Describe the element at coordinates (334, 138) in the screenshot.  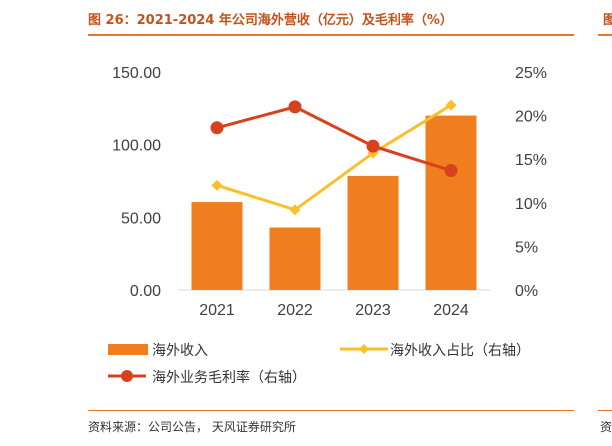
I see `margin-line` at that location.